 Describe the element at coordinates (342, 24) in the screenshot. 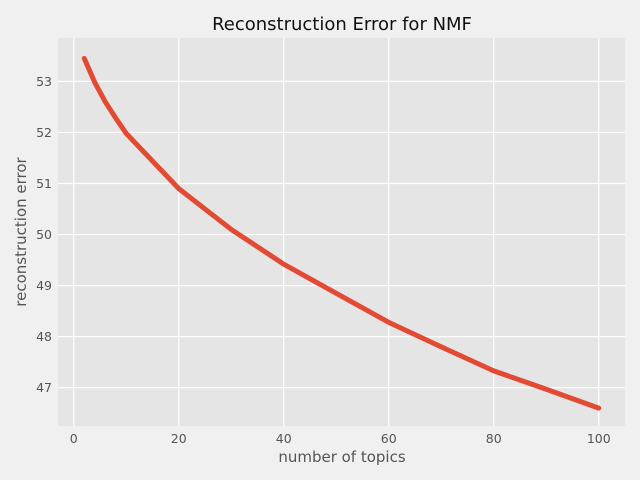

I see `chart-title: Reconstruction Error for NMF` at that location.